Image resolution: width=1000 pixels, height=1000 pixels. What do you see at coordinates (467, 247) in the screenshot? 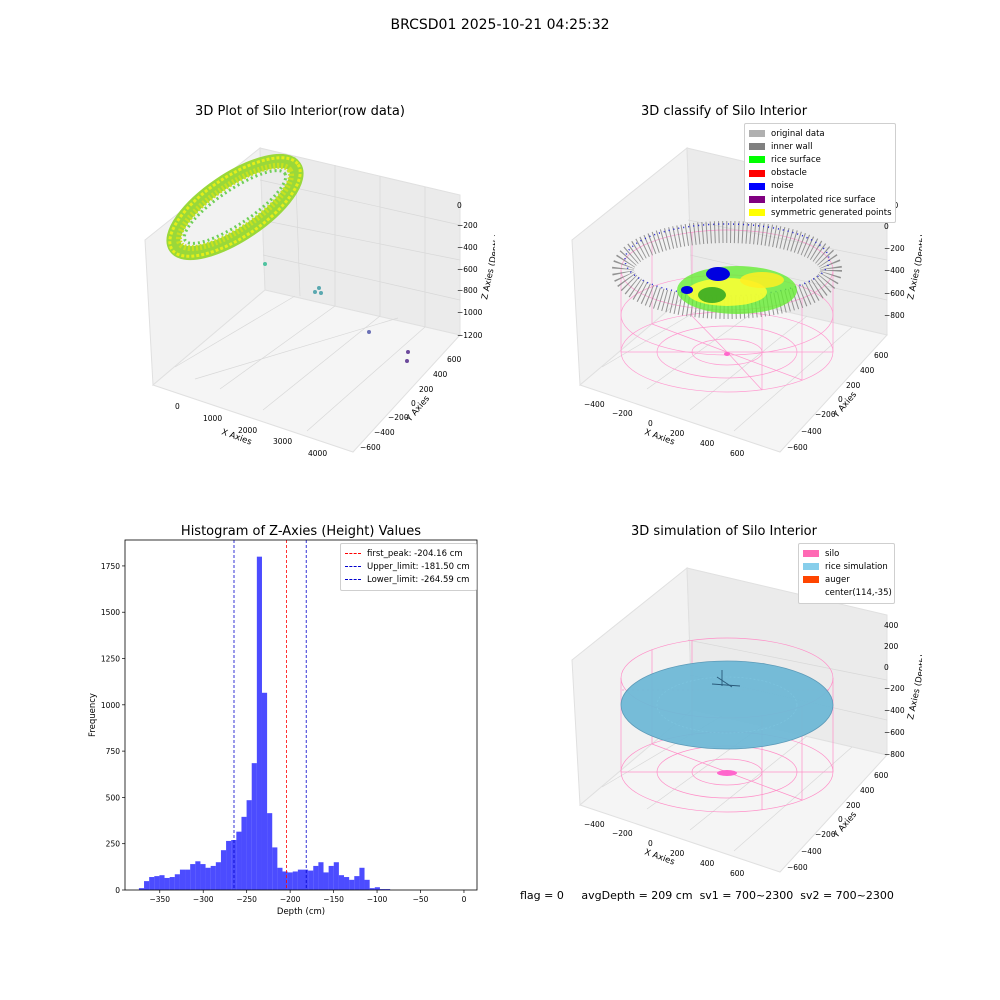
I see `raw-z-tick: −400` at bounding box center [467, 247].